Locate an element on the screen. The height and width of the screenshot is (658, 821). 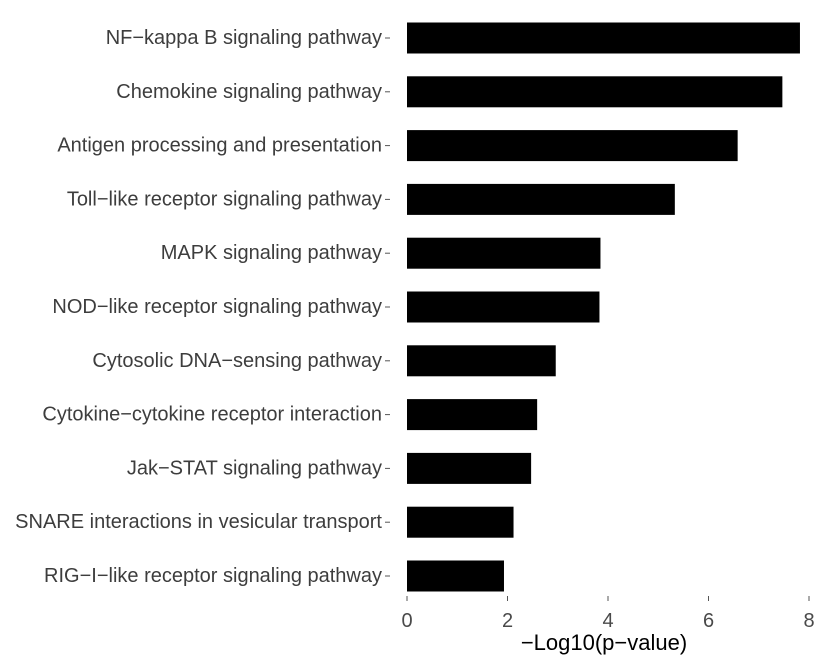
x-tick-label: 6 is located at coordinates (708, 621).